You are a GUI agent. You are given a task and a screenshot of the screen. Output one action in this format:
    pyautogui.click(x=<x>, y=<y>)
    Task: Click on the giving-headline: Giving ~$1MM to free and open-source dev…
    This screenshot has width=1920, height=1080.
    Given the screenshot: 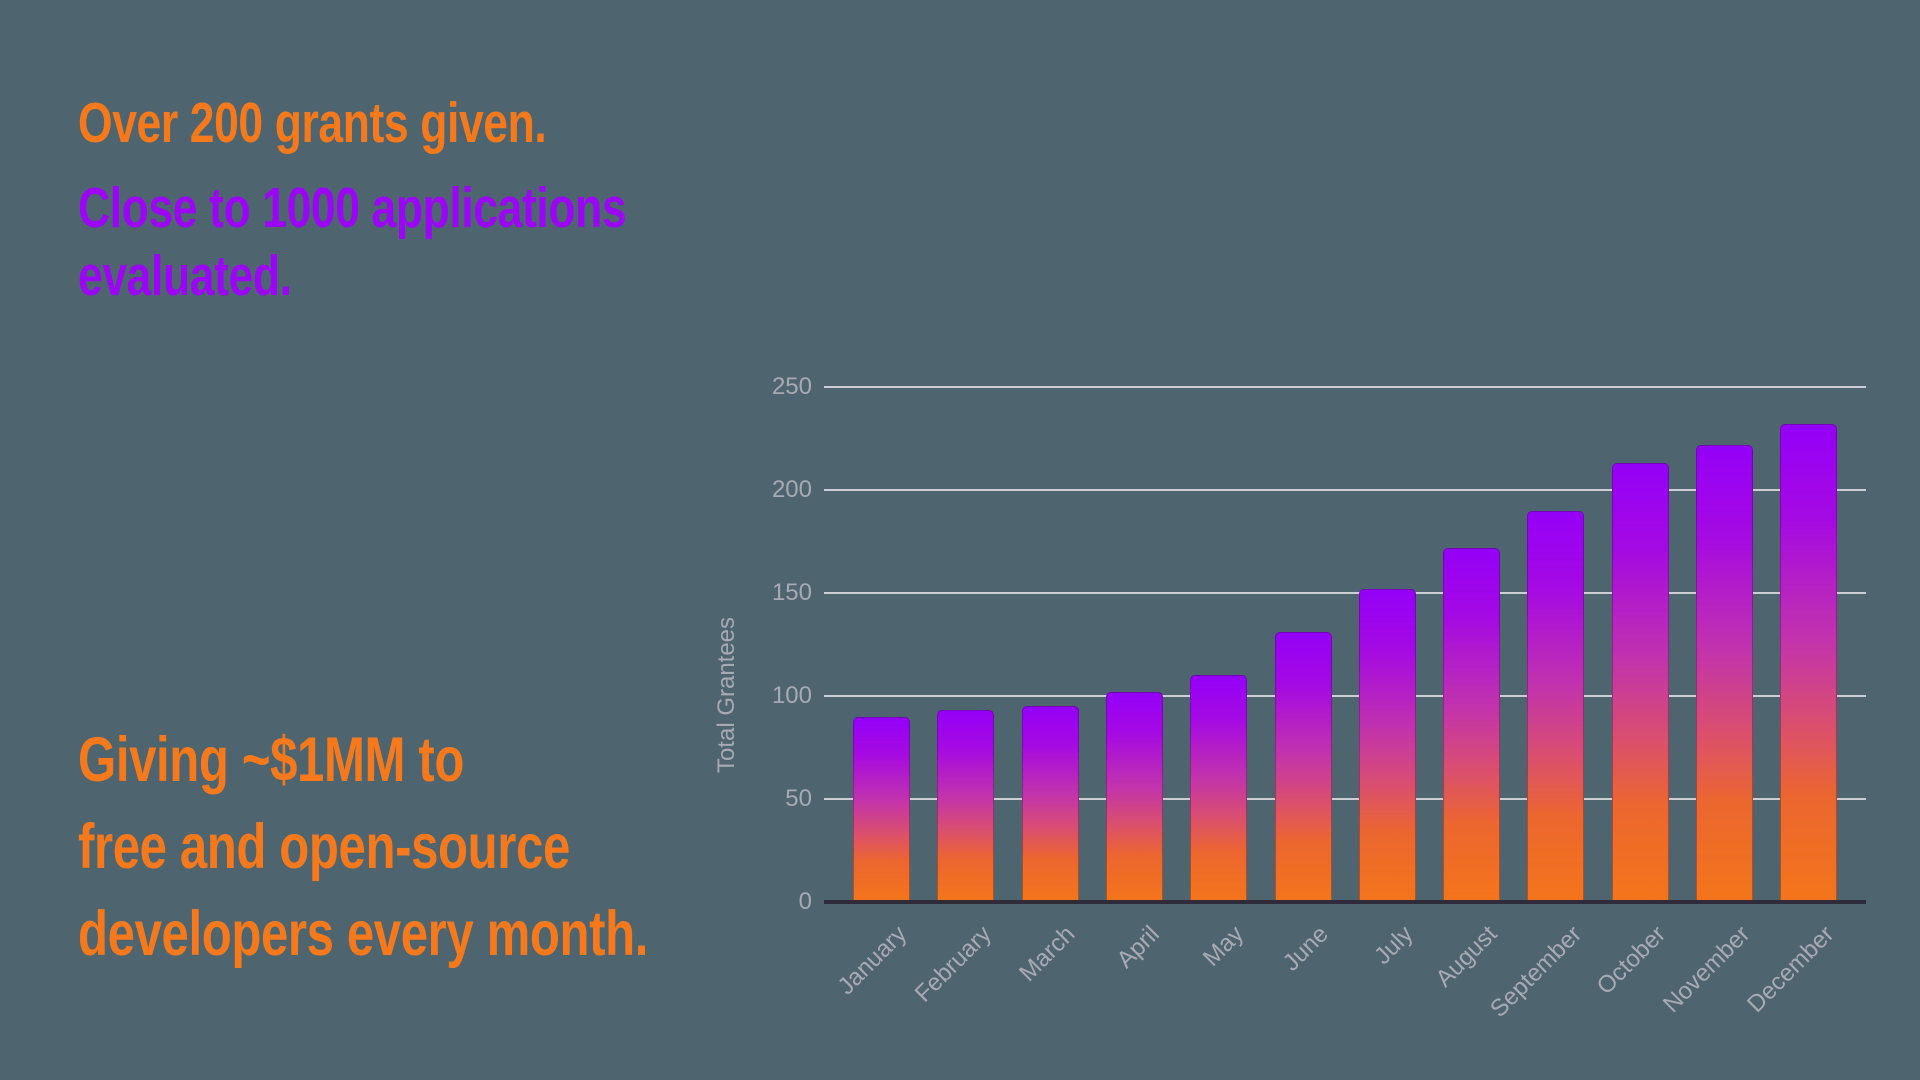 What is the action you would take?
    pyautogui.click(x=363, y=847)
    